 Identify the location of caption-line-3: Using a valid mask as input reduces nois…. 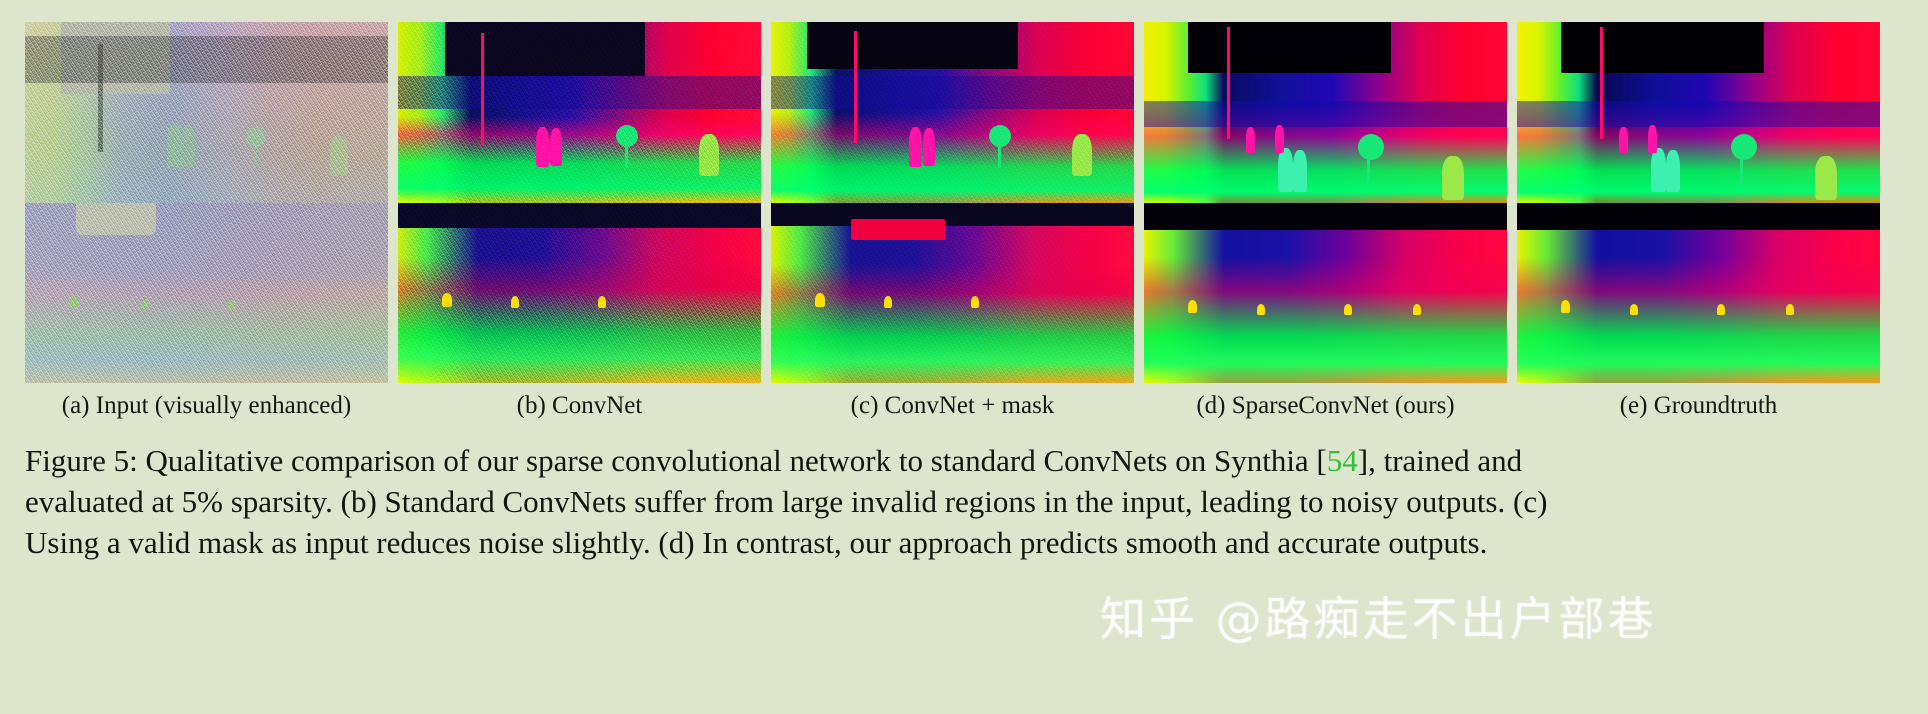
(756, 542).